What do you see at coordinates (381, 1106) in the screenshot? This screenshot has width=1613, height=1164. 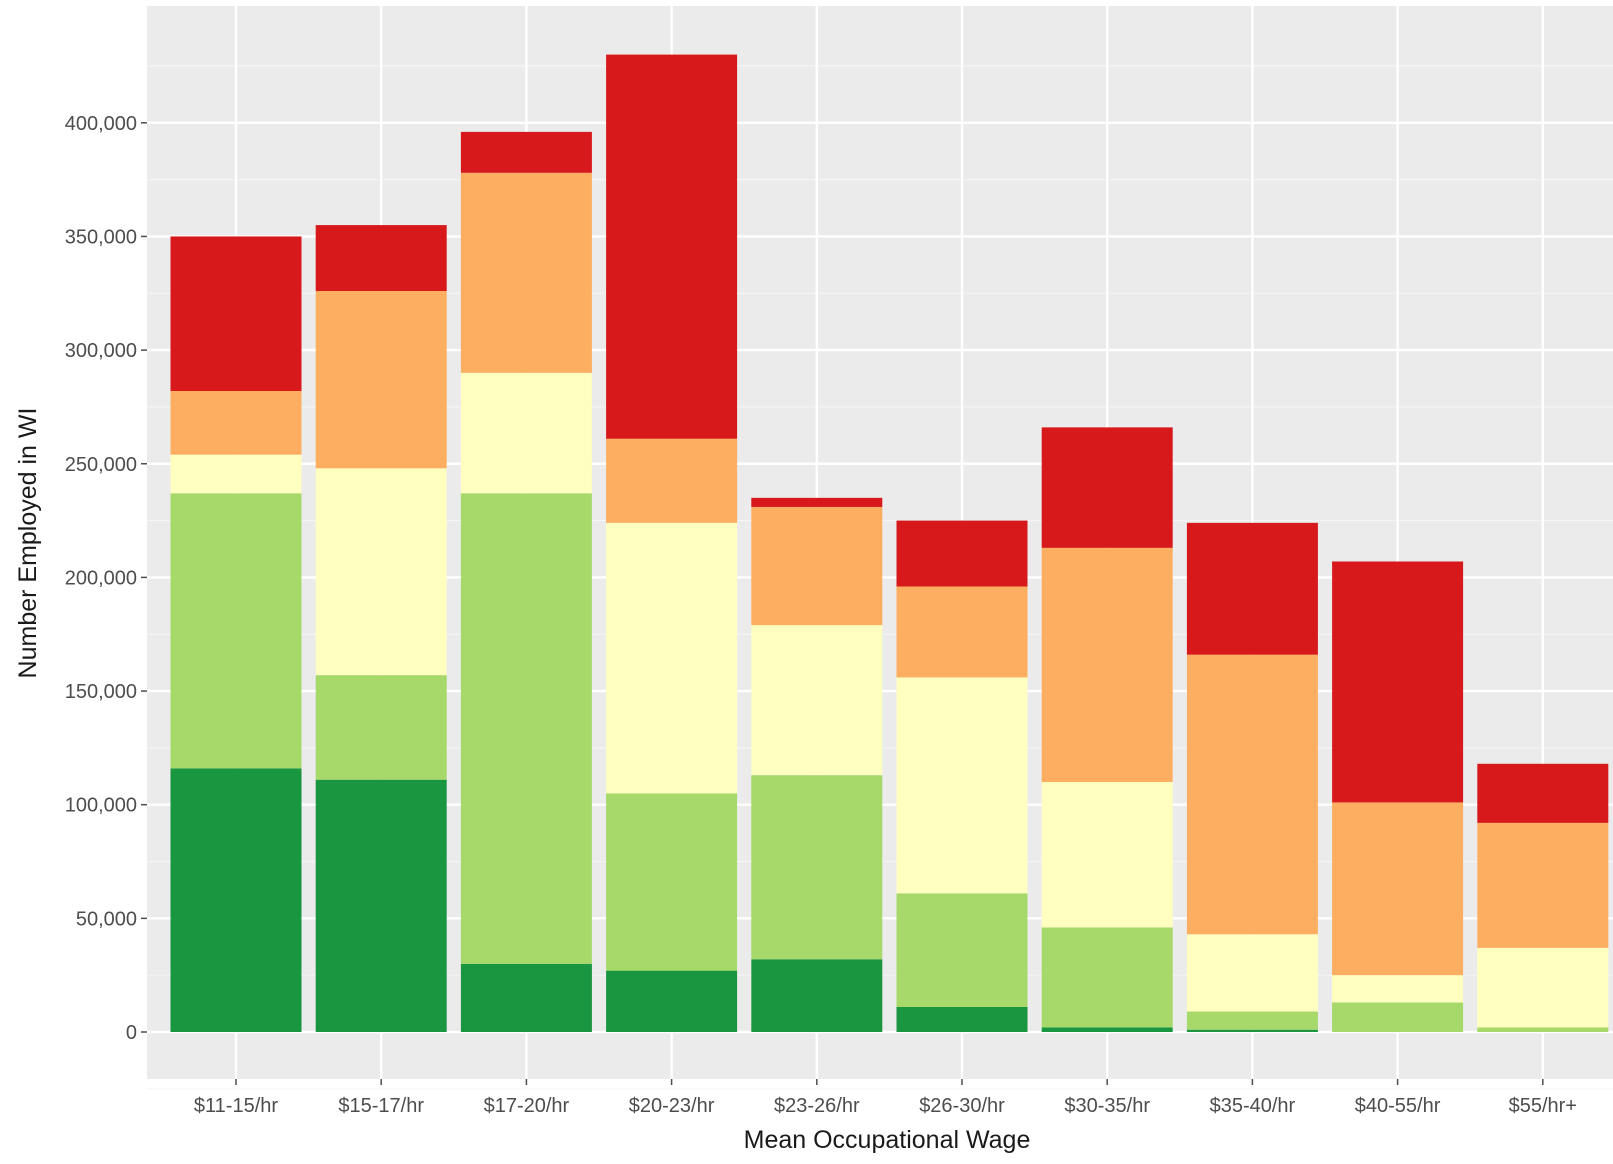 I see `x-tick-label: $15-17/hr` at bounding box center [381, 1106].